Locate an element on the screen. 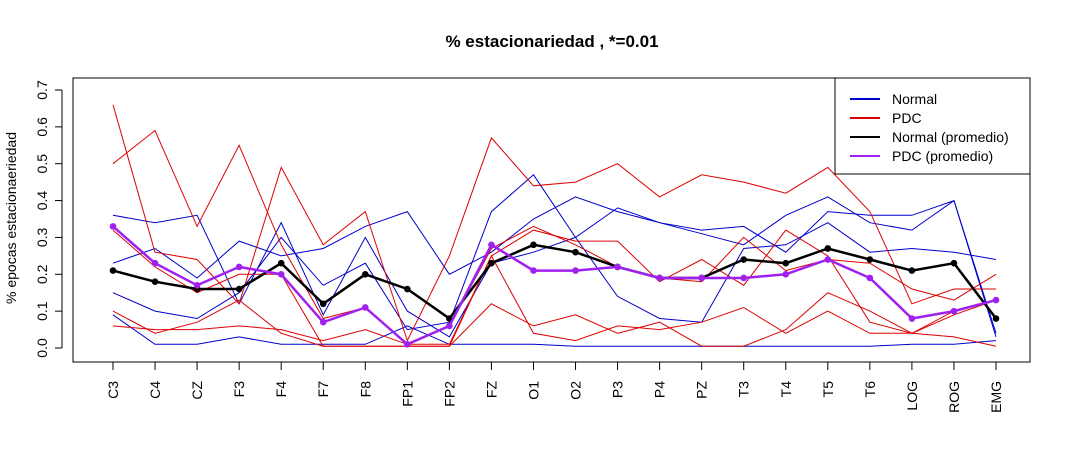 The height and width of the screenshot is (457, 1071). legend-label: Normal is located at coordinates (914, 99).